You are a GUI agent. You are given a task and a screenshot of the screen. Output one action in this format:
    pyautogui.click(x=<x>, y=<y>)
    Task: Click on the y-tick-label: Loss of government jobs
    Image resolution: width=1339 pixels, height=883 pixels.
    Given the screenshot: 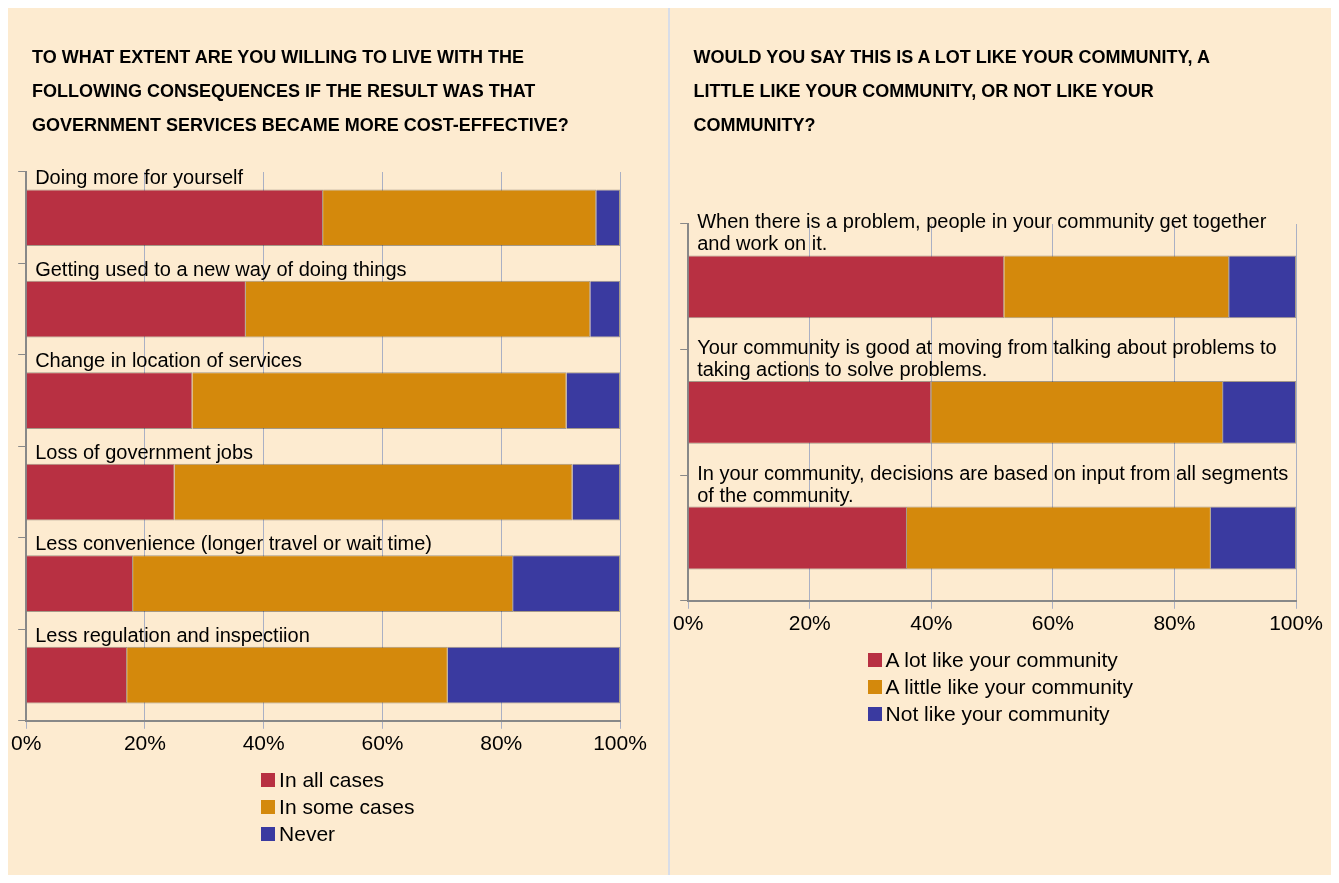 What is the action you would take?
    pyautogui.click(x=144, y=451)
    